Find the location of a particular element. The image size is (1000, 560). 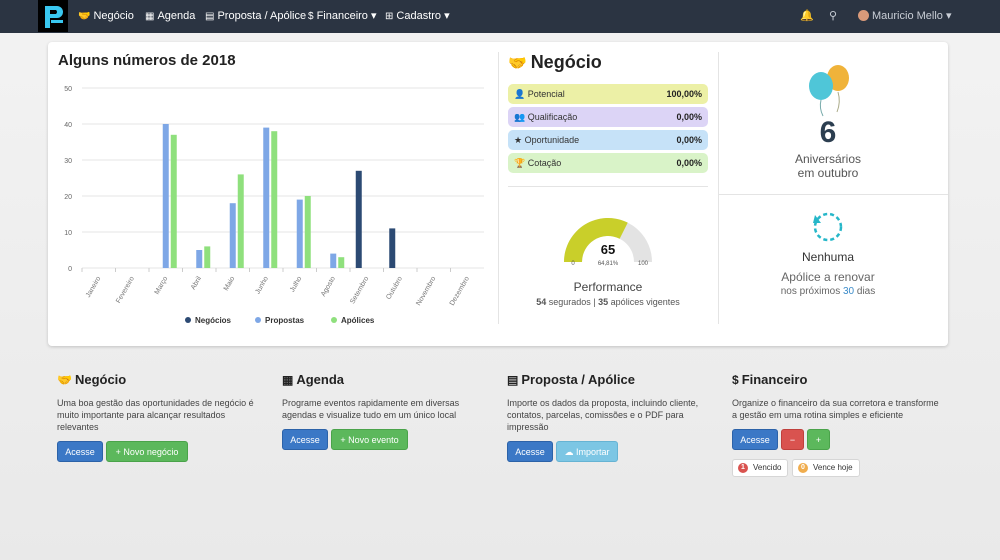

stage-oportunidade: ★ Oportunidade 0,00% is located at coordinates (608, 140).